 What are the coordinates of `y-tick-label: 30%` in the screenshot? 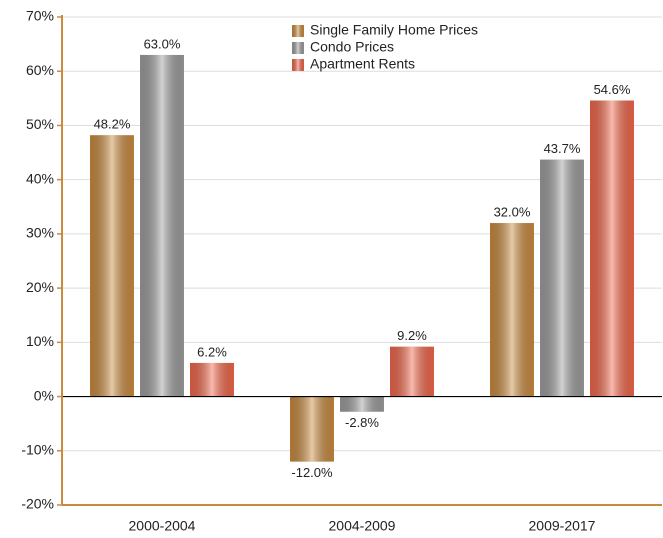 It's located at (40, 233).